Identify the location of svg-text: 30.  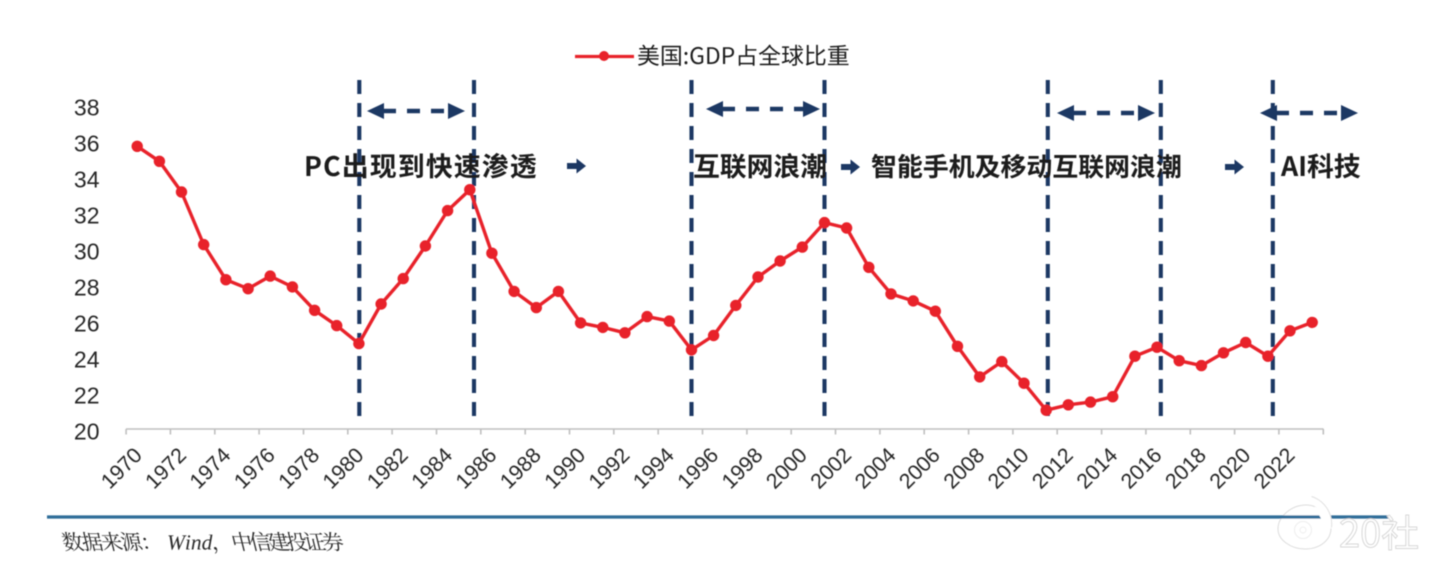
(87, 252).